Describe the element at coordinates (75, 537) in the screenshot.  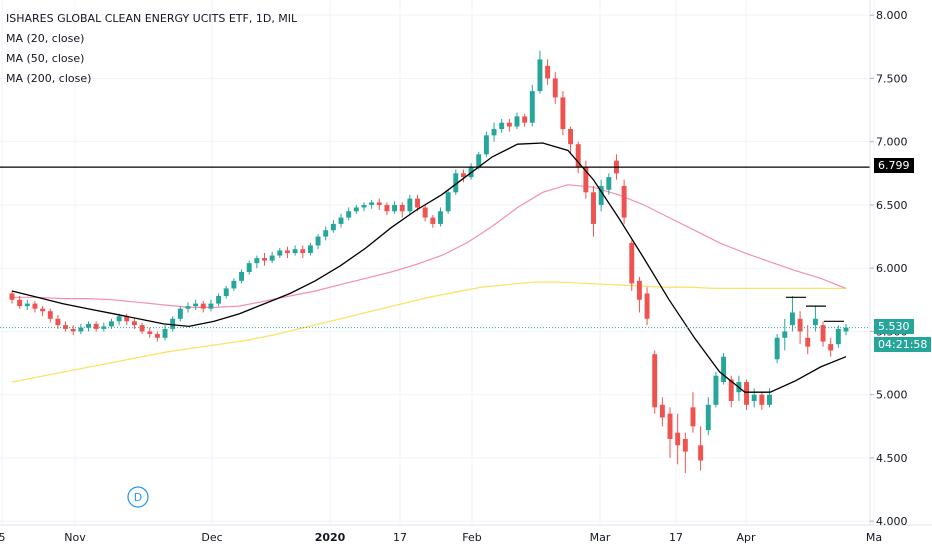
I see `time-tick-label: Nov` at that location.